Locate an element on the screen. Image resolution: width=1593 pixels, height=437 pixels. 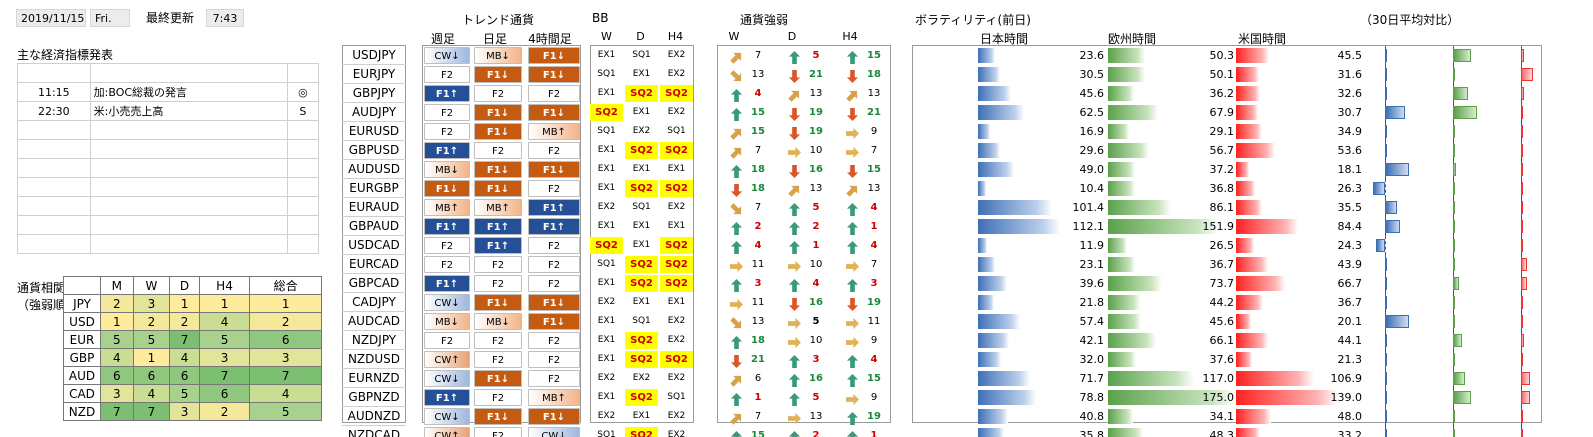
up-right-arrow-icon is located at coordinates (852, 94).